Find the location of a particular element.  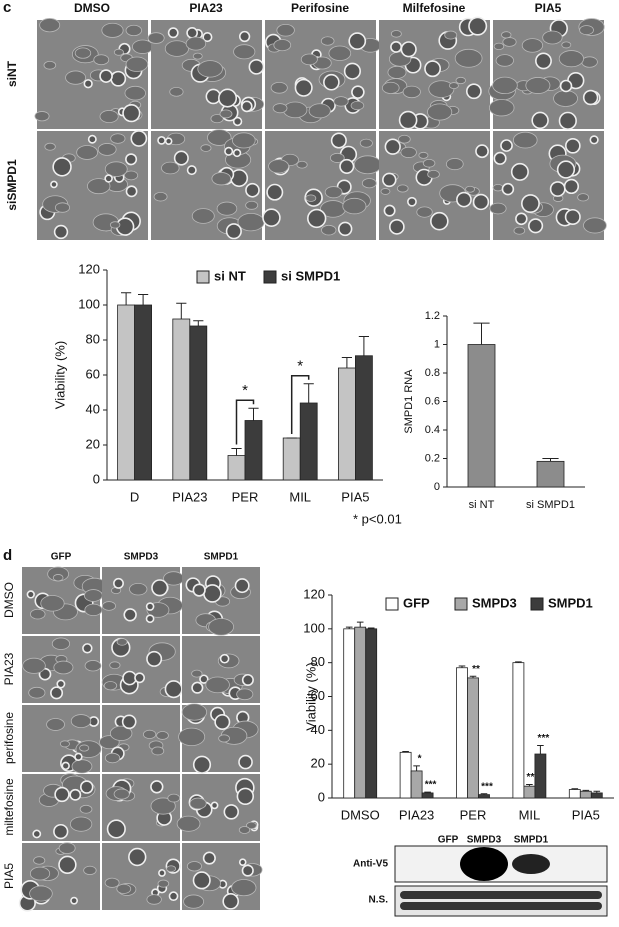

y-tick-label: 0 is located at coordinates (437, 487).